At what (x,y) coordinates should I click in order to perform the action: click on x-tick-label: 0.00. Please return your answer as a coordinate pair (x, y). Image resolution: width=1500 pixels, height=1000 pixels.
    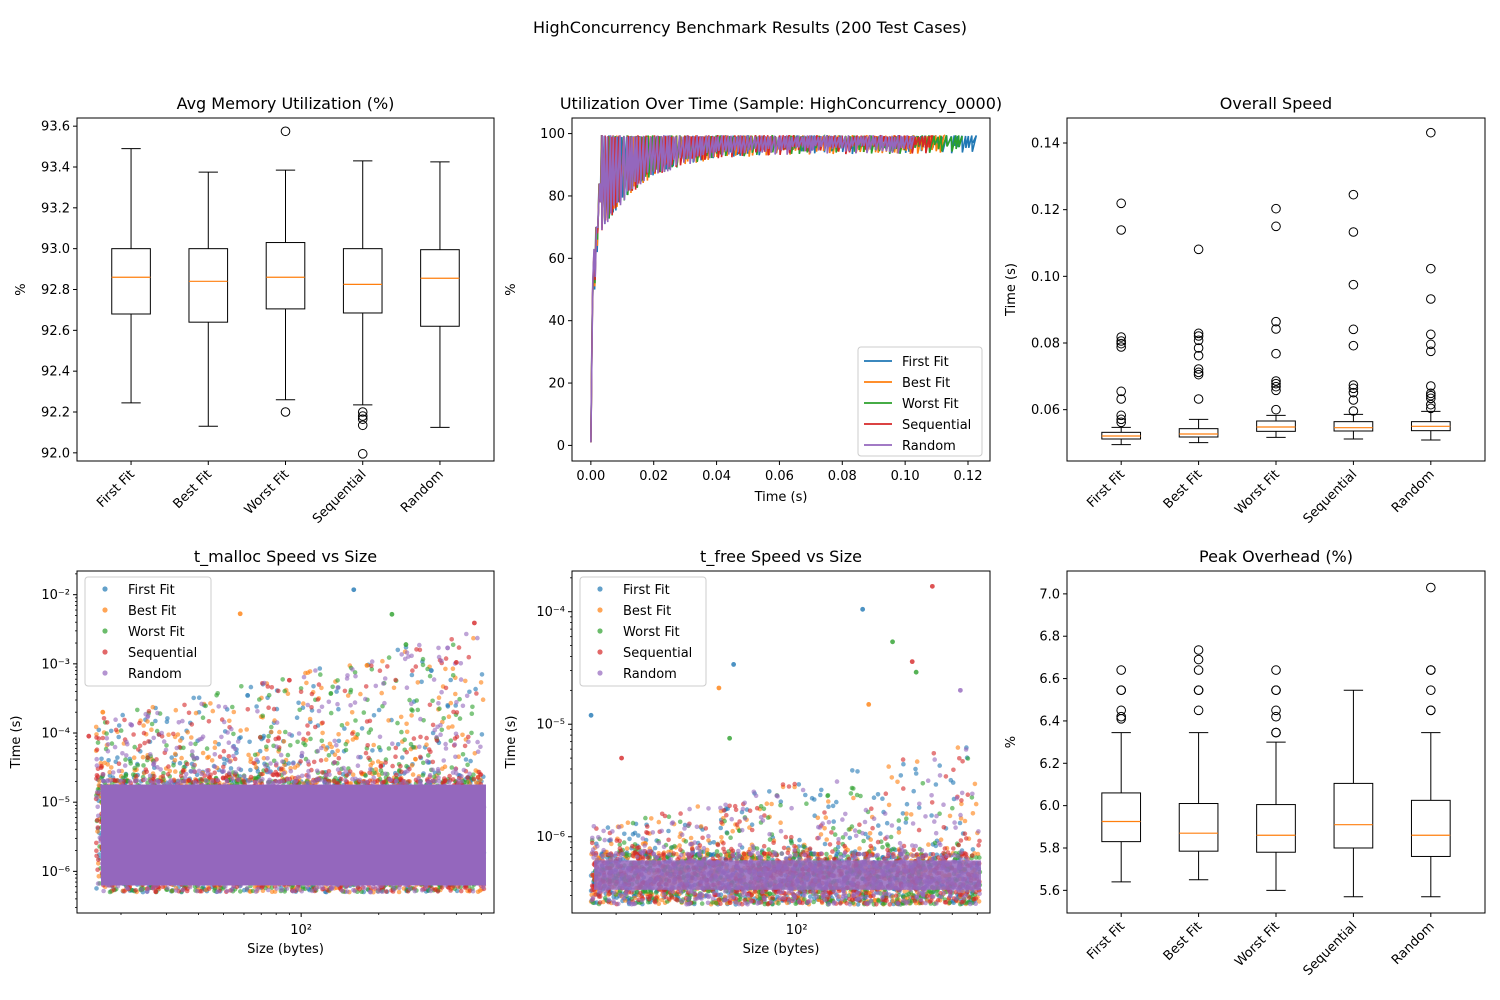
    Looking at the image, I should click on (590, 476).